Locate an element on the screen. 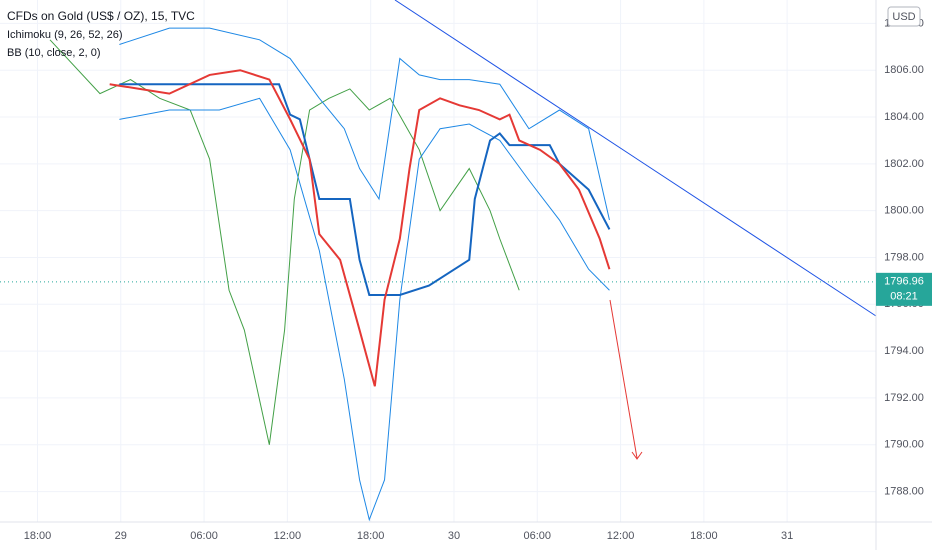  currency: USD is located at coordinates (903, 17).